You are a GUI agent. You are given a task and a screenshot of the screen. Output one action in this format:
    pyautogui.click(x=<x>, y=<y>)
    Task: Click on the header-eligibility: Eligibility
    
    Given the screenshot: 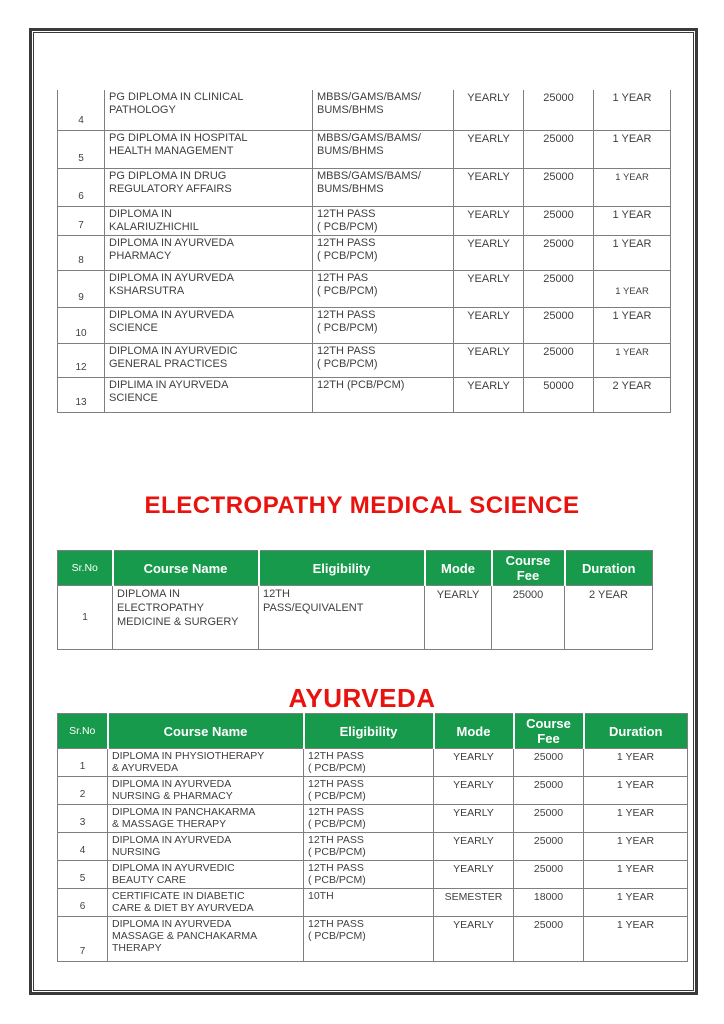 What is the action you would take?
    pyautogui.click(x=368, y=731)
    